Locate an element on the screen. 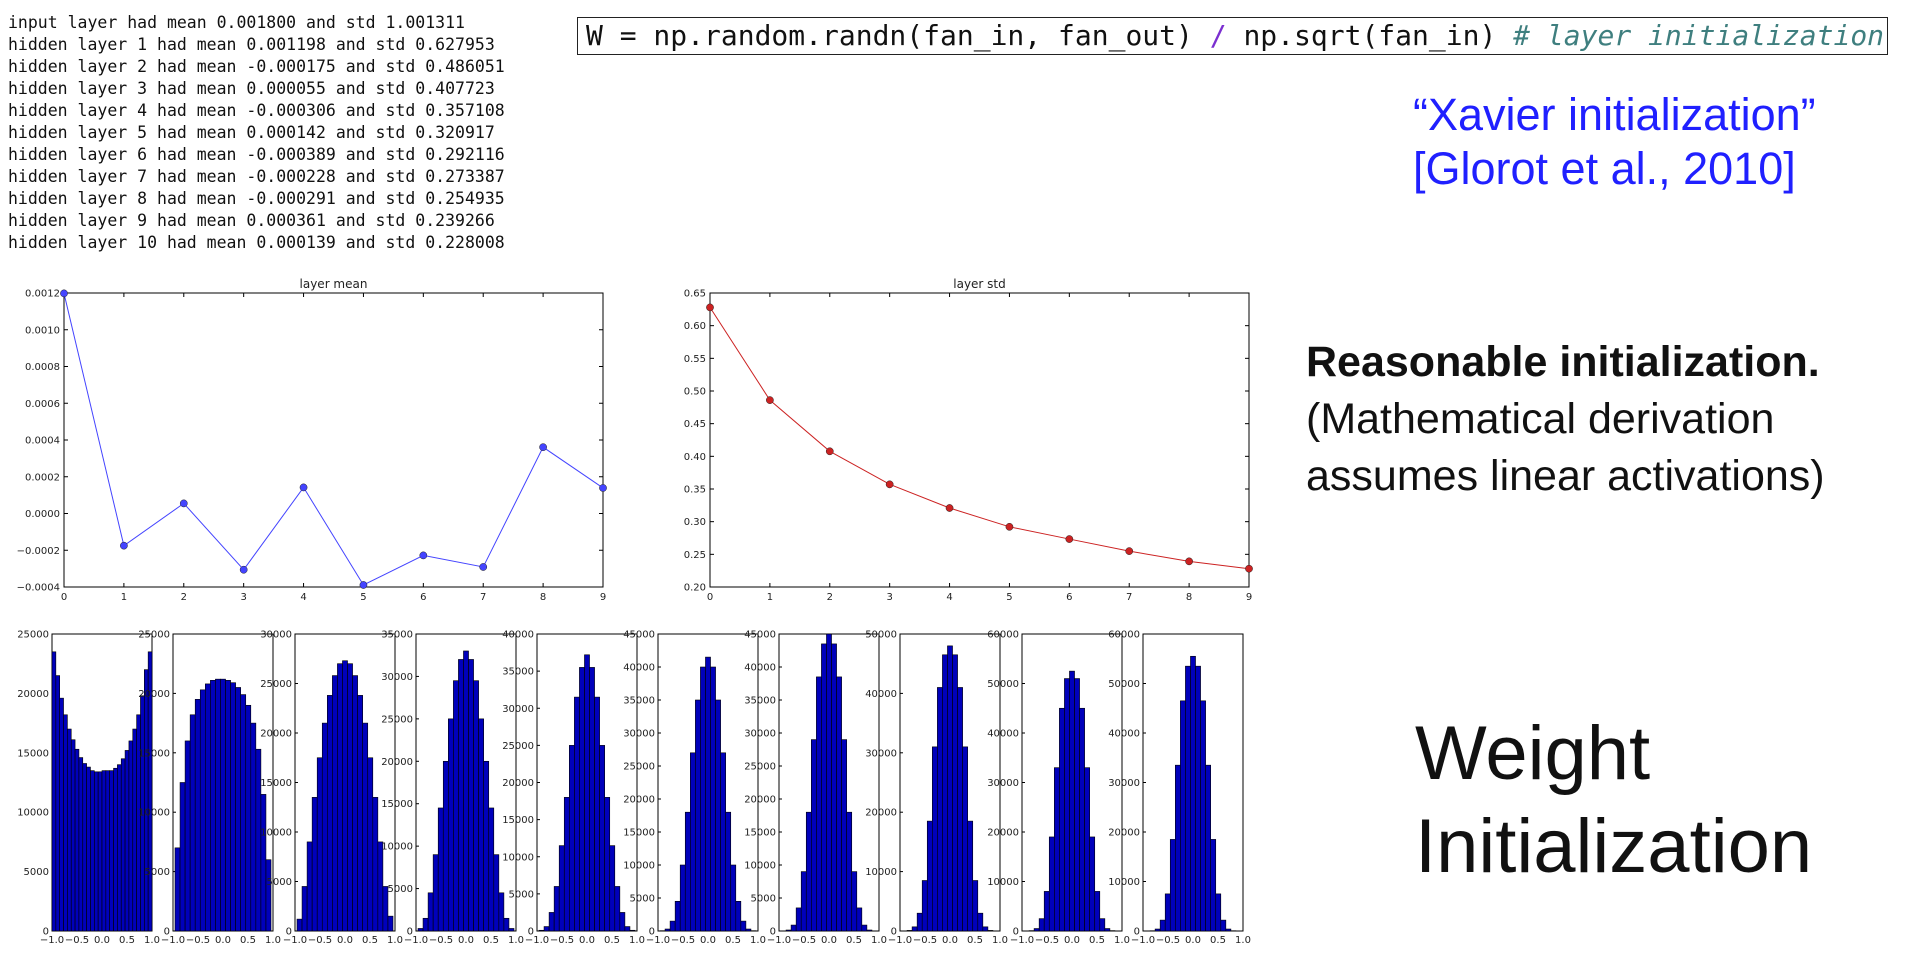  code-slash: / is located at coordinates (1218, 35).